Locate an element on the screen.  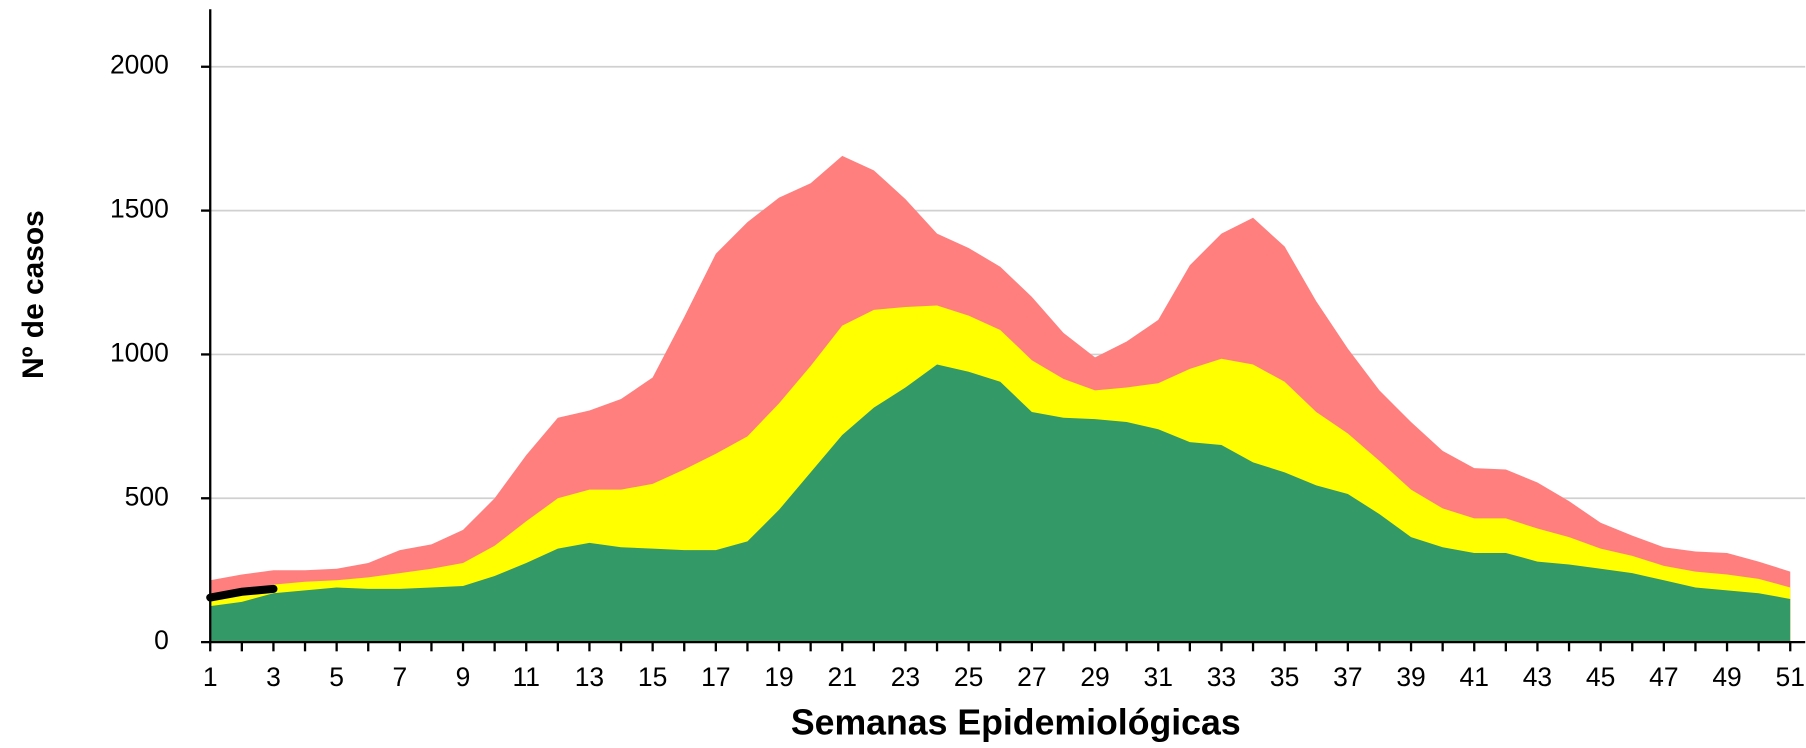
x-tick-label: 3 is located at coordinates (273, 677).